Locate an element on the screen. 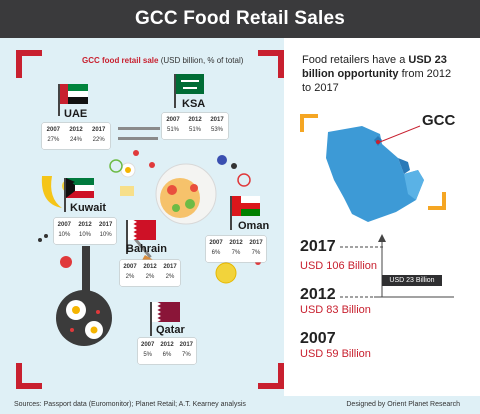 Image resolution: width=480 pixels, height=414 pixels. gcc-map-icon is located at coordinates (375, 173).